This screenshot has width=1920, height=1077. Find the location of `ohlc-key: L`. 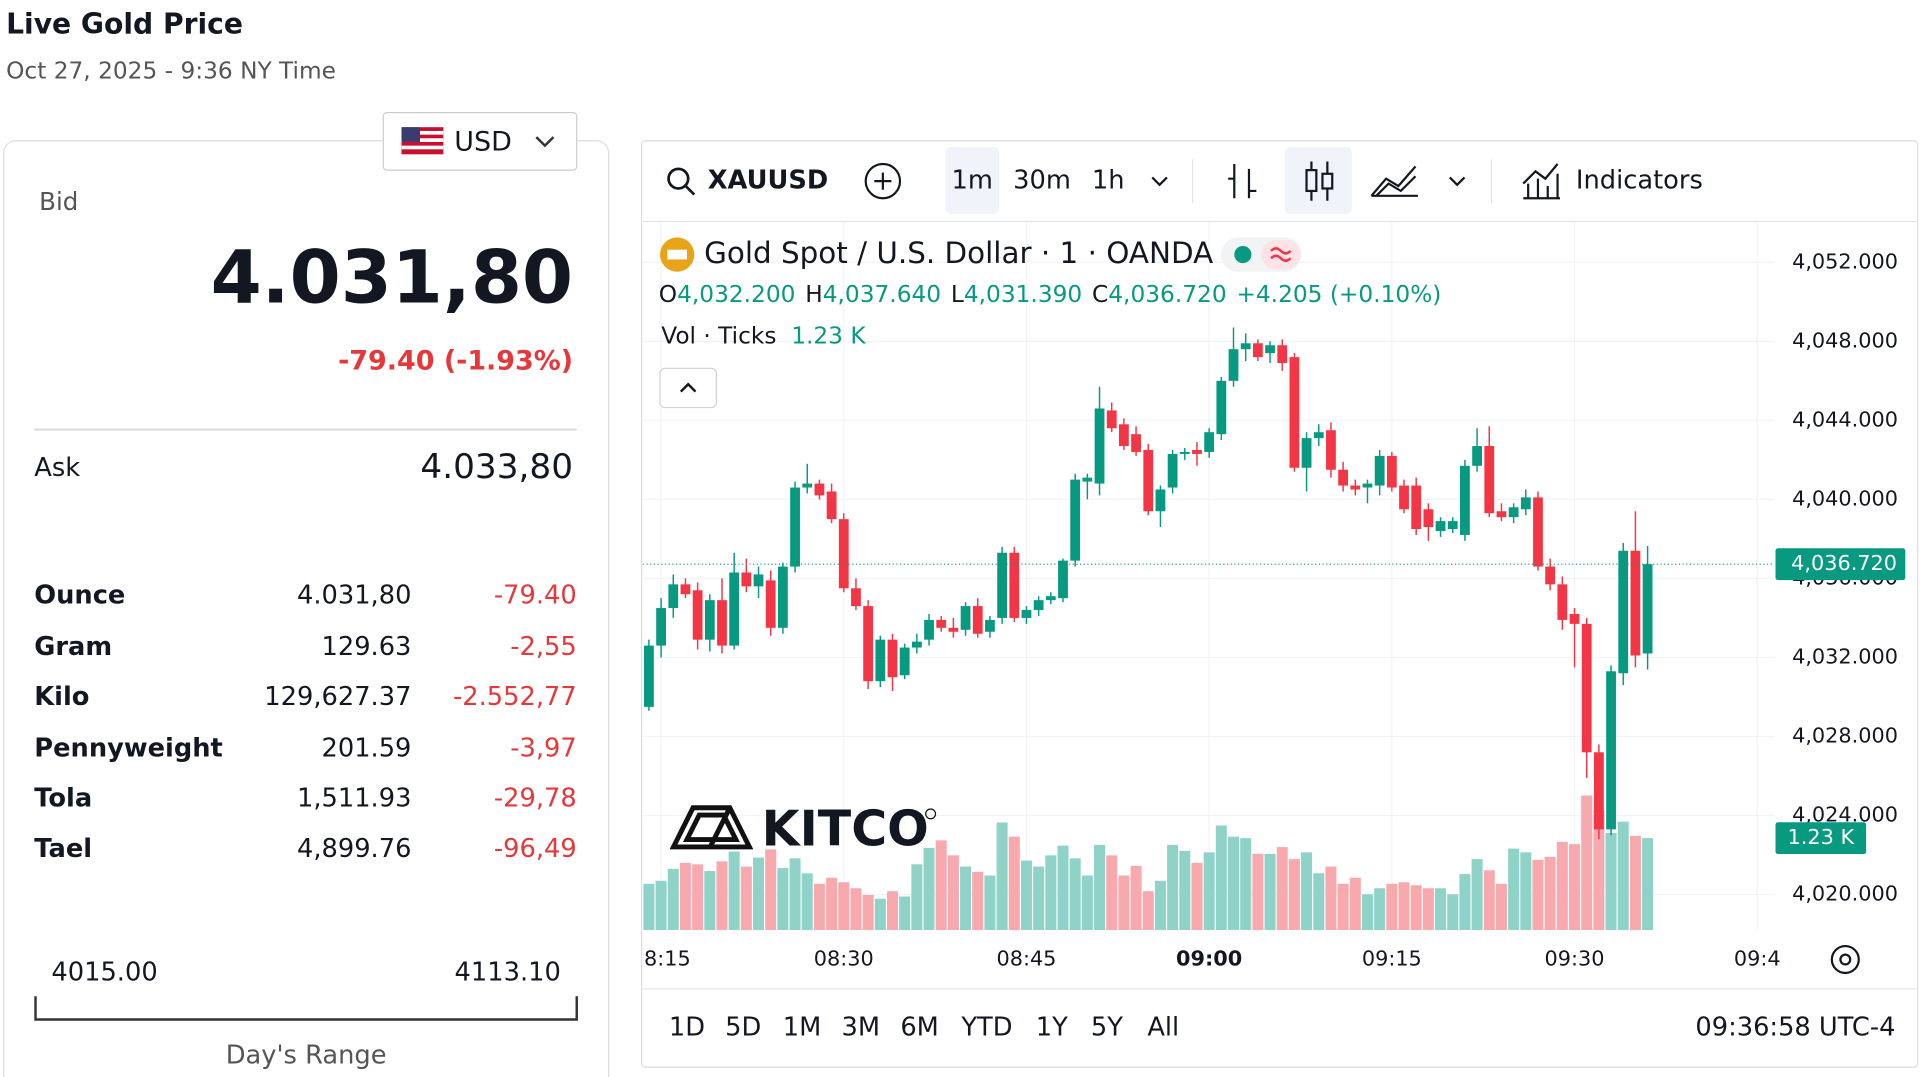

ohlc-key: L is located at coordinates (957, 293).